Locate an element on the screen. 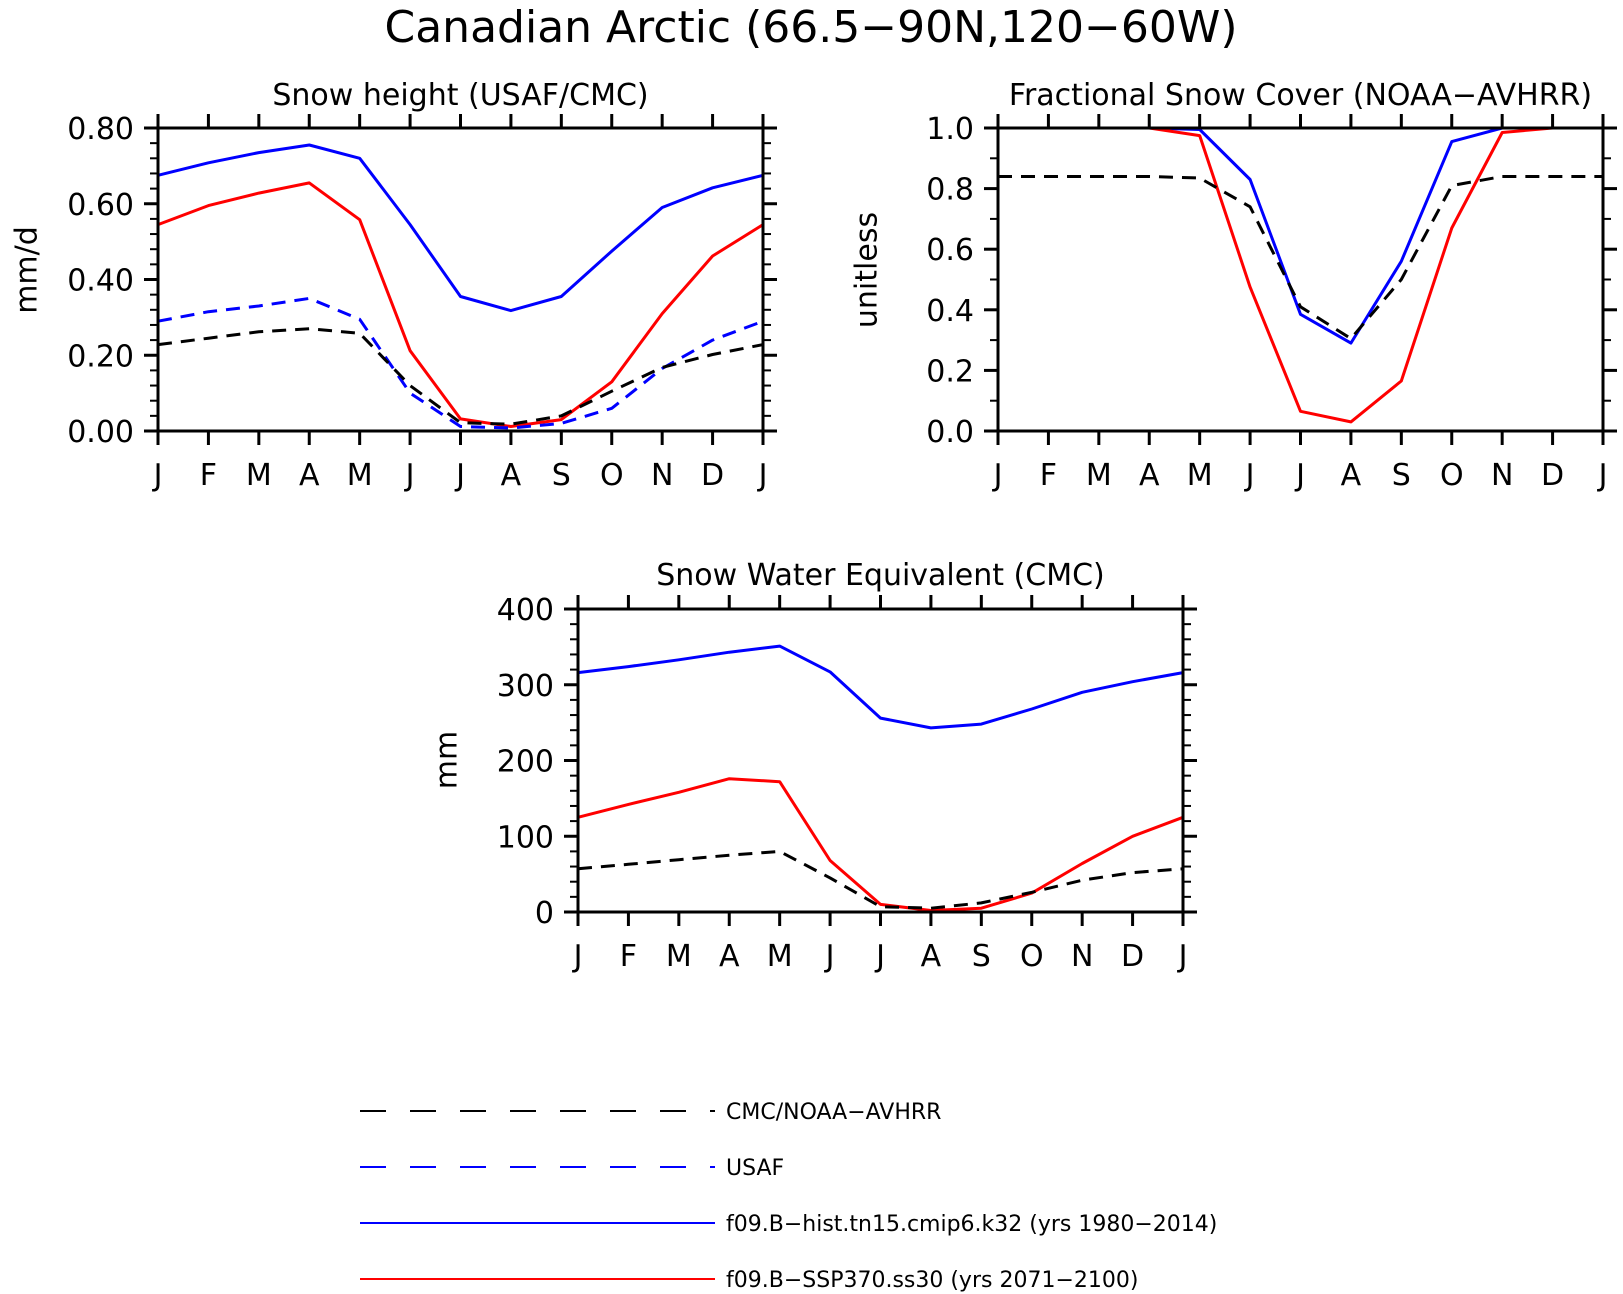 The height and width of the screenshot is (1294, 1623). y-tick-label: 0.4 is located at coordinates (950, 311).